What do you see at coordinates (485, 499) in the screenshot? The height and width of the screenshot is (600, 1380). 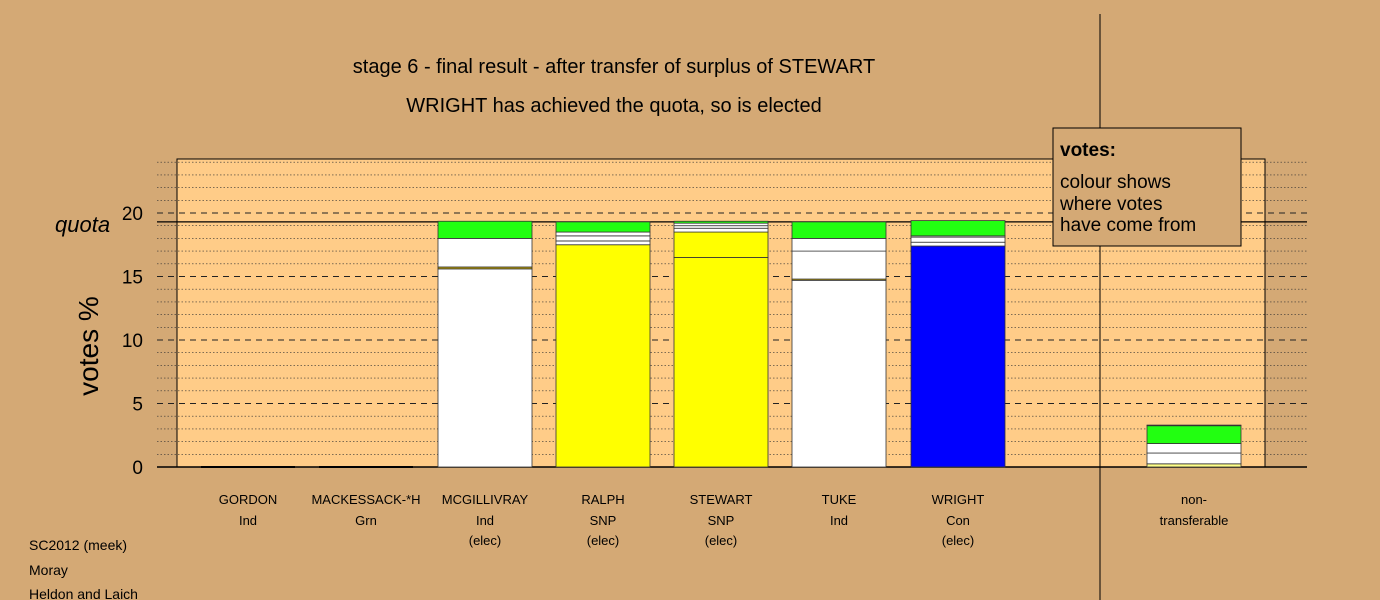 I see `candidate-name: MCGILLIVRAY` at bounding box center [485, 499].